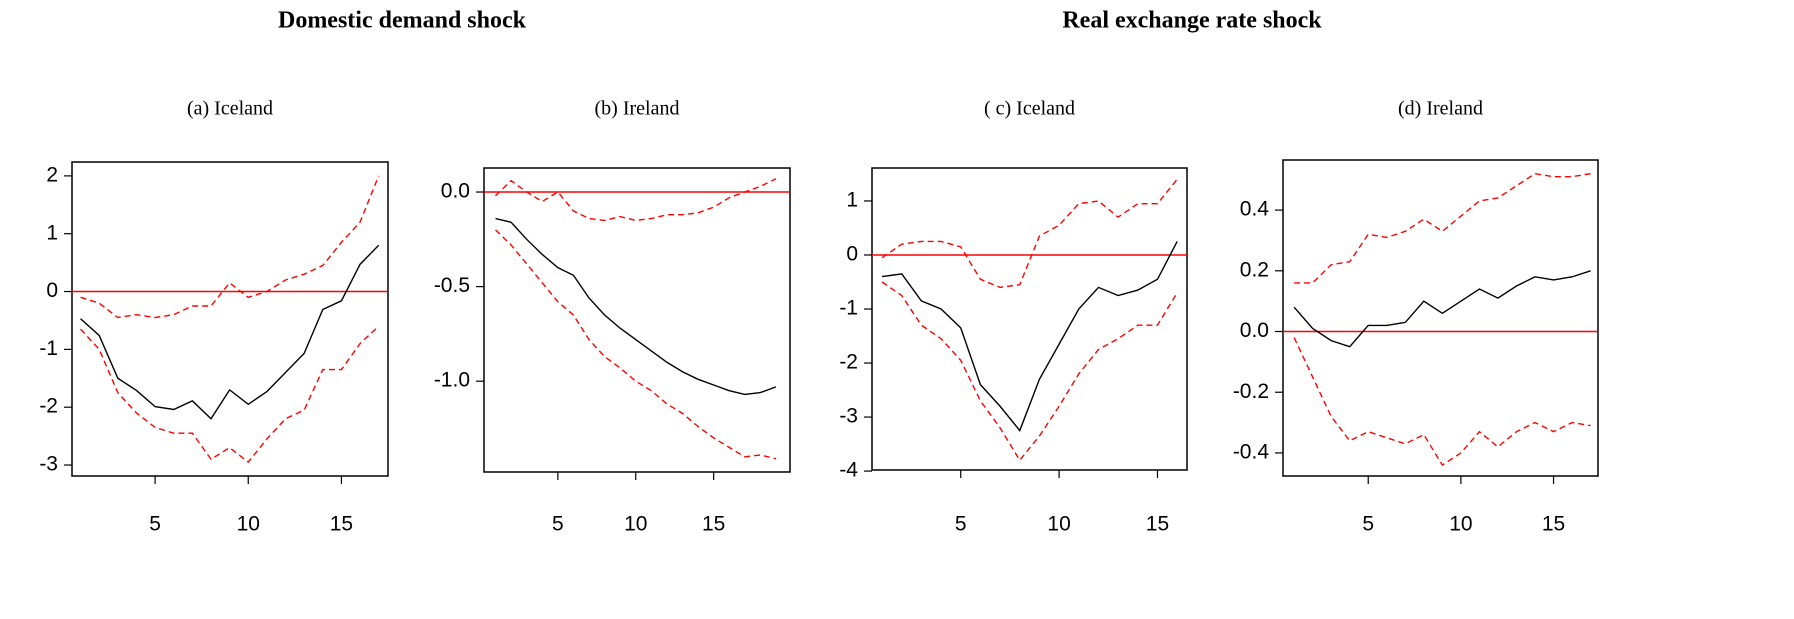 The image size is (1794, 619). What do you see at coordinates (1251, 391) in the screenshot?
I see `y-tick-label: -0.2` at bounding box center [1251, 391].